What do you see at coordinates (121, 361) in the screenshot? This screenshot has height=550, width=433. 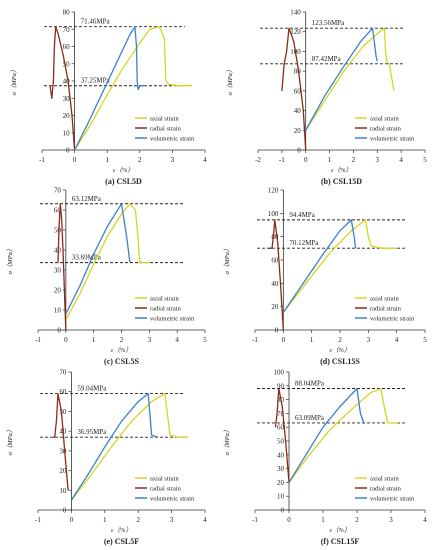 I see `panel-caption: (c) CSL5S` at bounding box center [121, 361].